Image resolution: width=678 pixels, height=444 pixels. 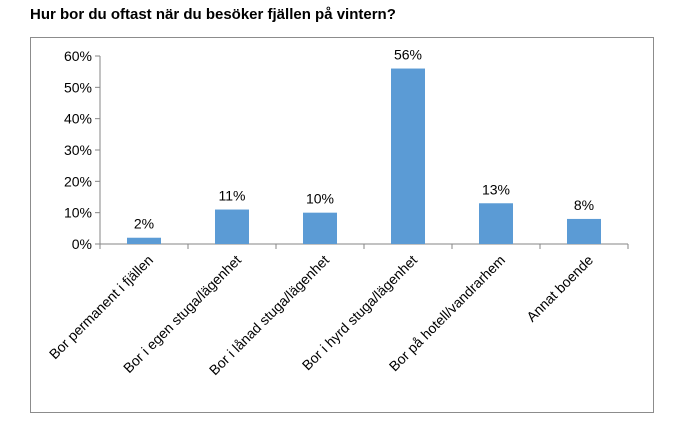 What do you see at coordinates (320, 199) in the screenshot?
I see `data-label: 10%` at bounding box center [320, 199].